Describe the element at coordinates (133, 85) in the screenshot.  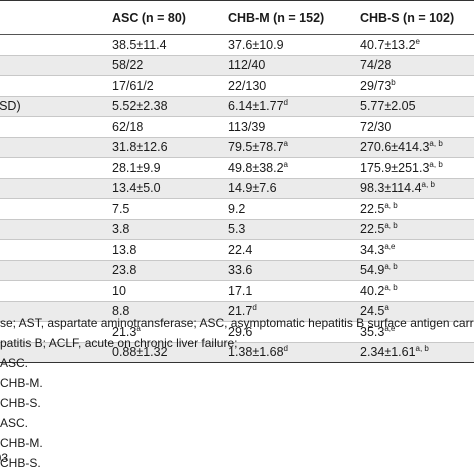
I see `cell-value: 17/61/2` at that location.